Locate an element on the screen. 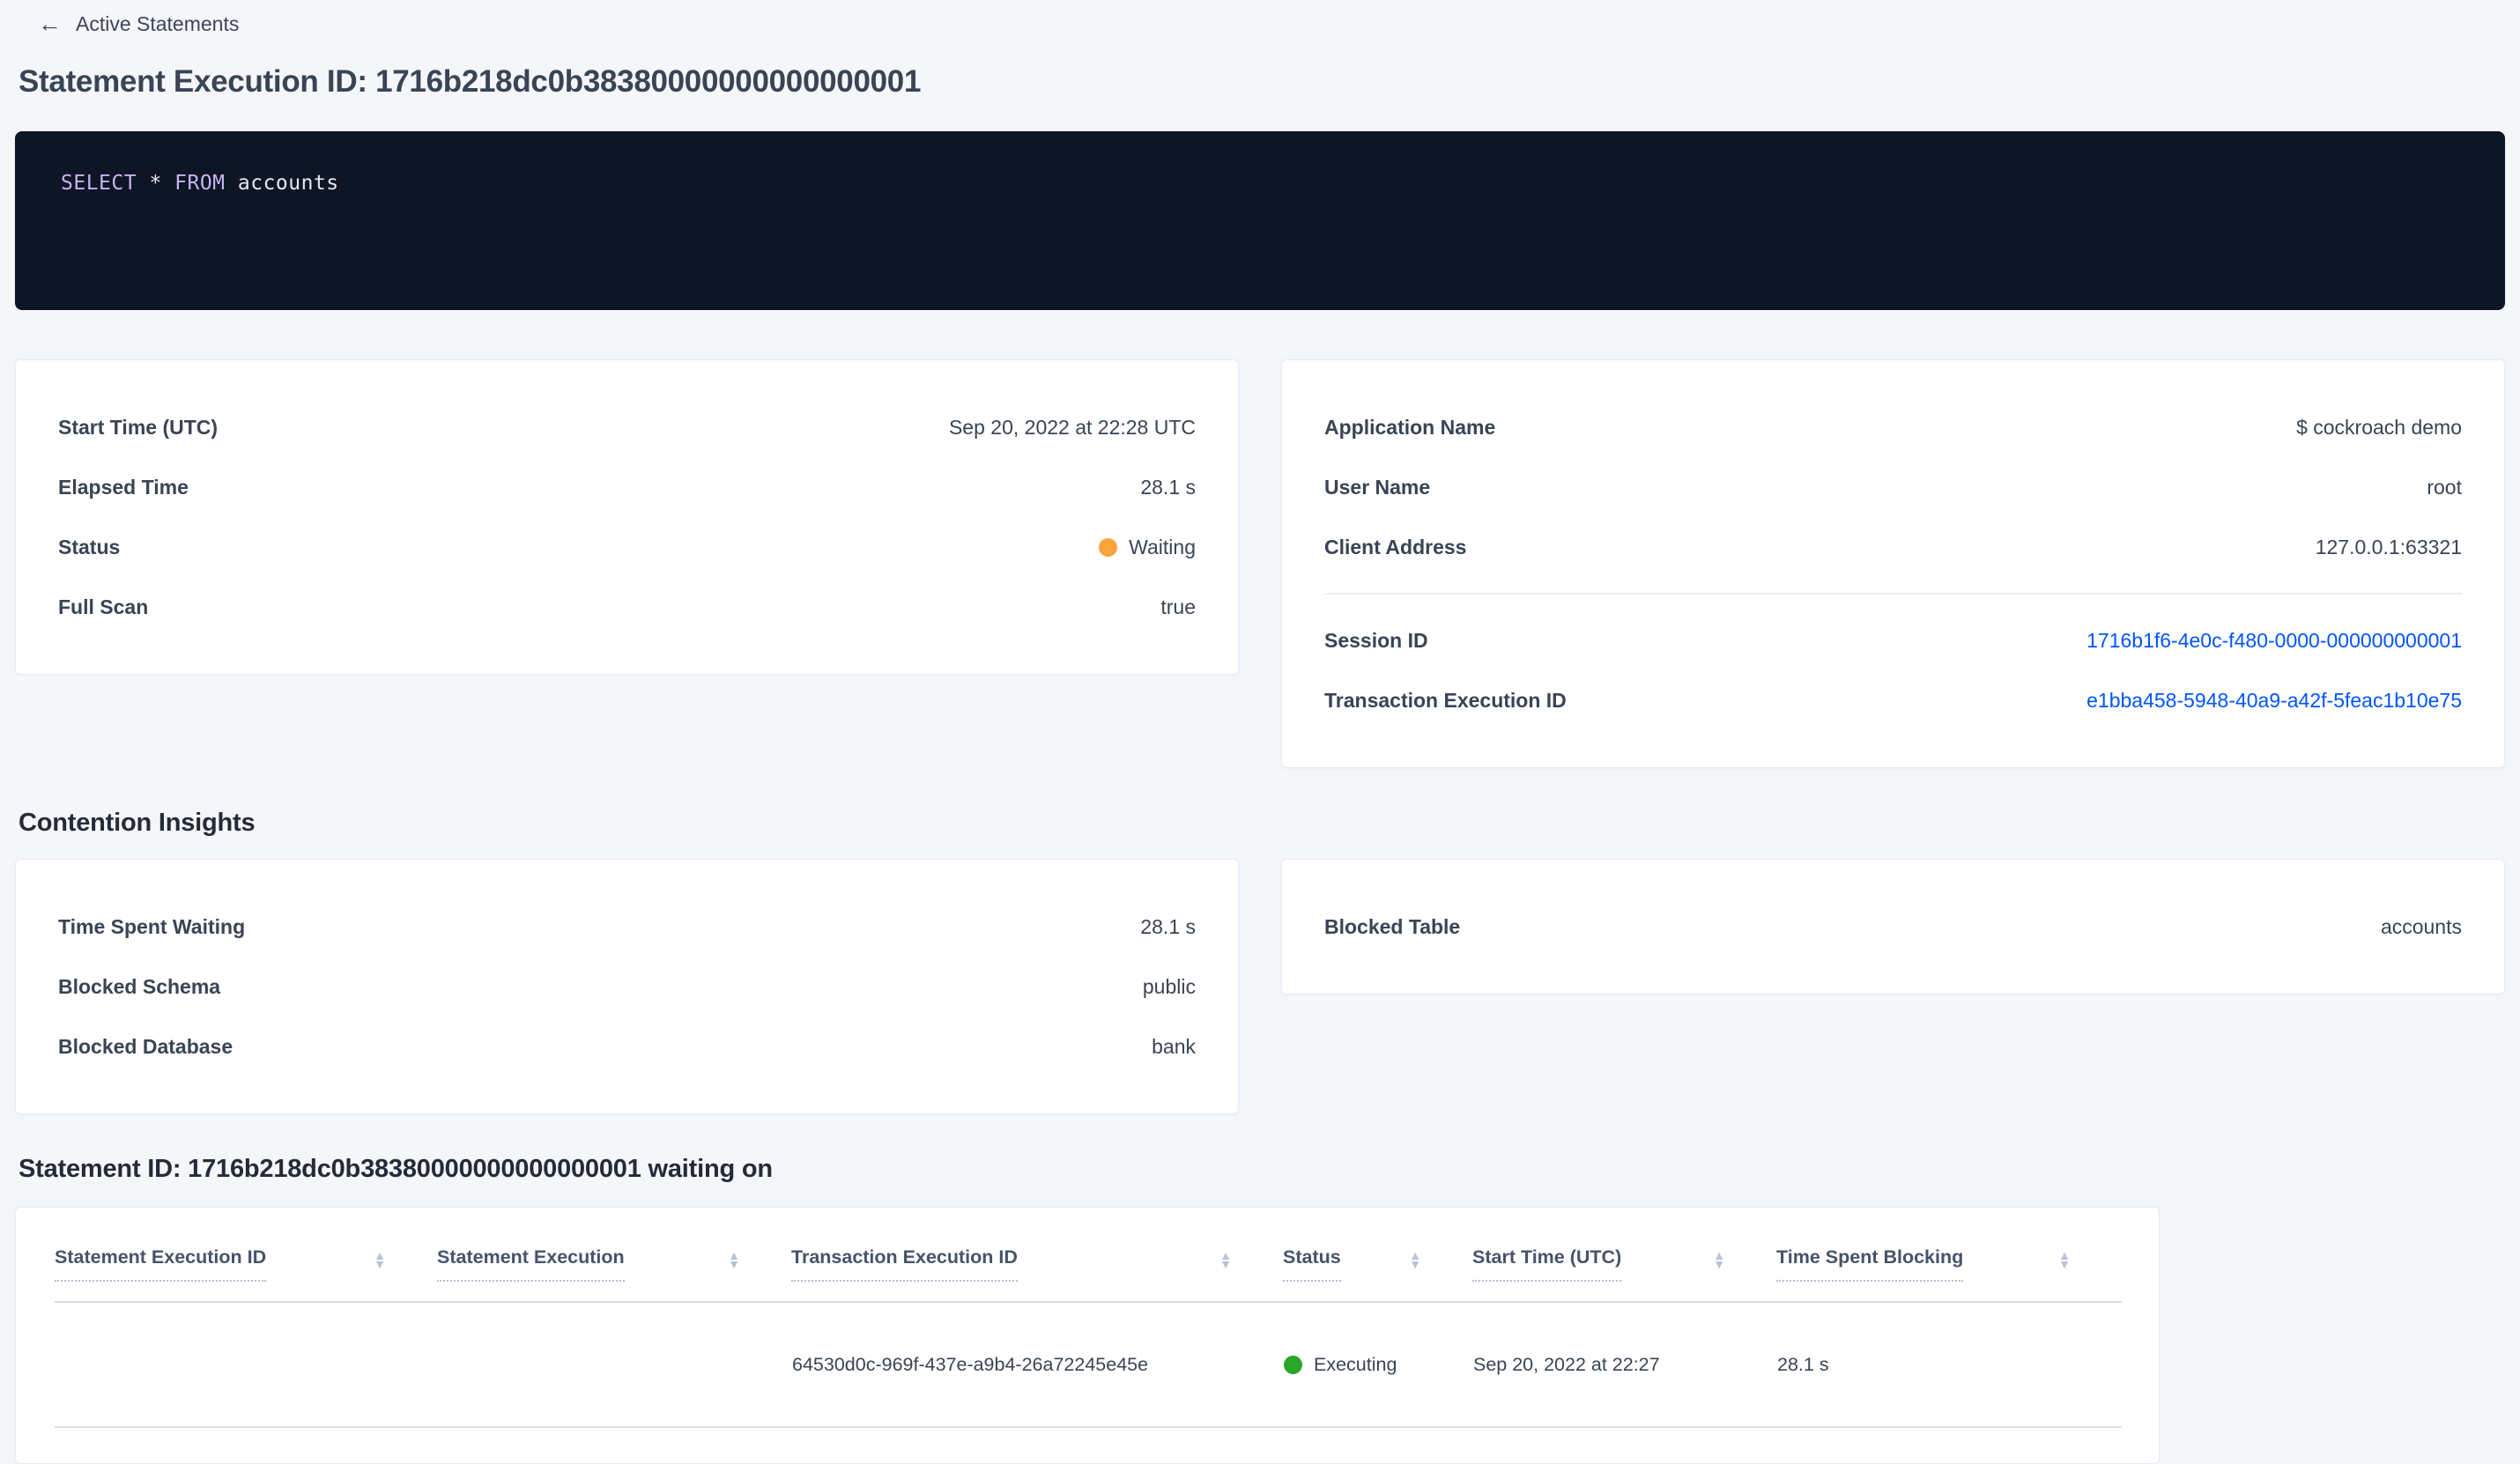 This screenshot has height=1464, width=2520. user-name-label: User Name is located at coordinates (1377, 487).